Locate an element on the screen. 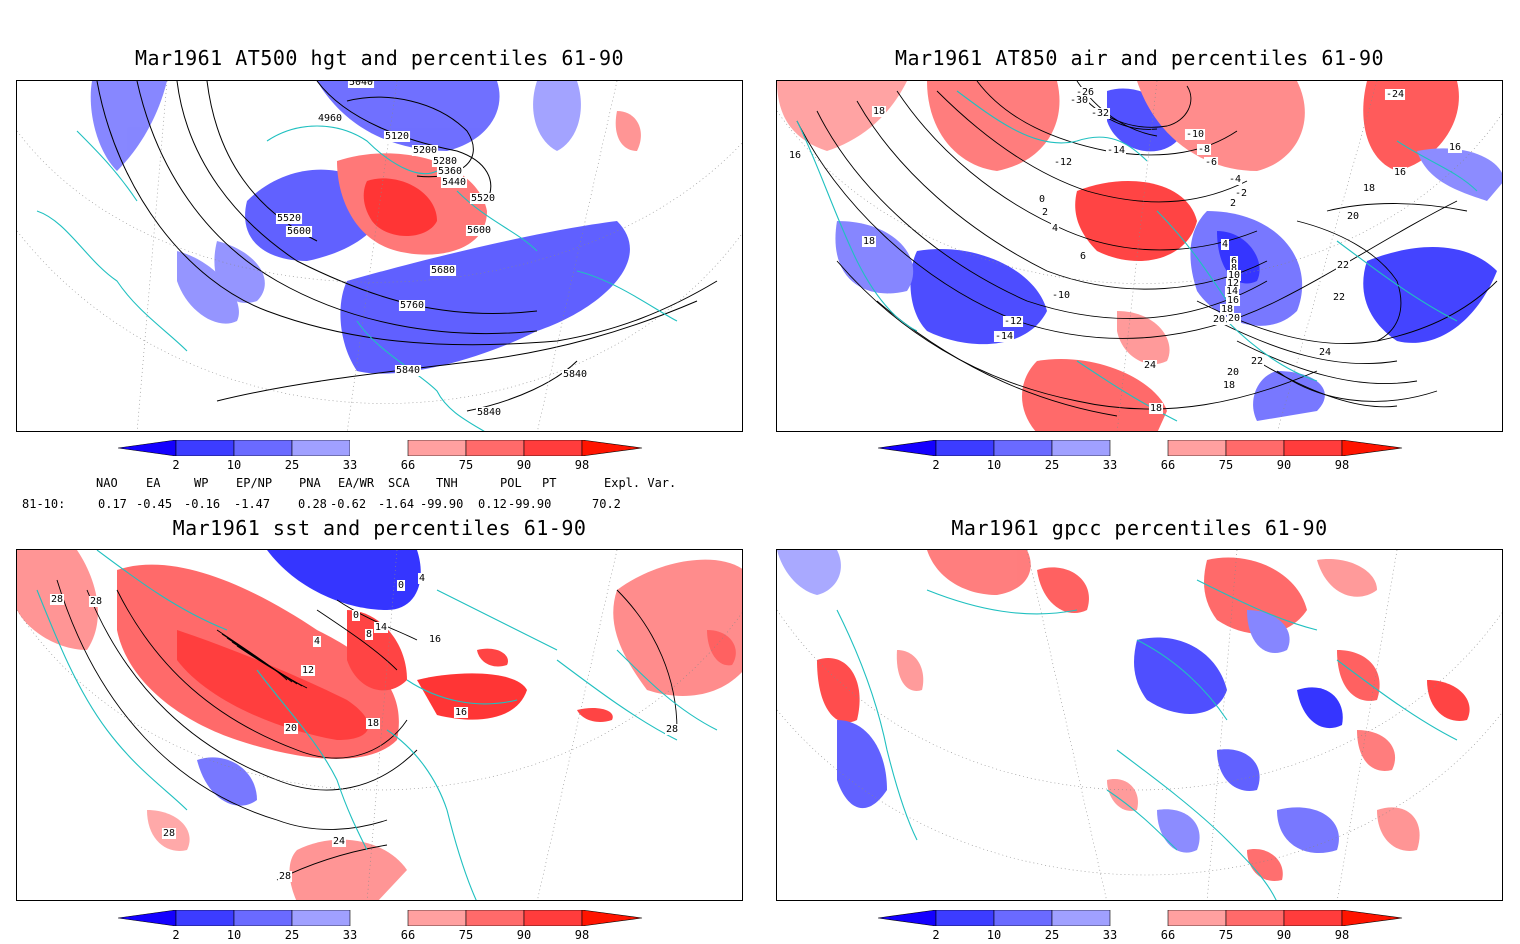 The width and height of the screenshot is (1520, 944). index-value-sca: -1.64 is located at coordinates (396, 504).